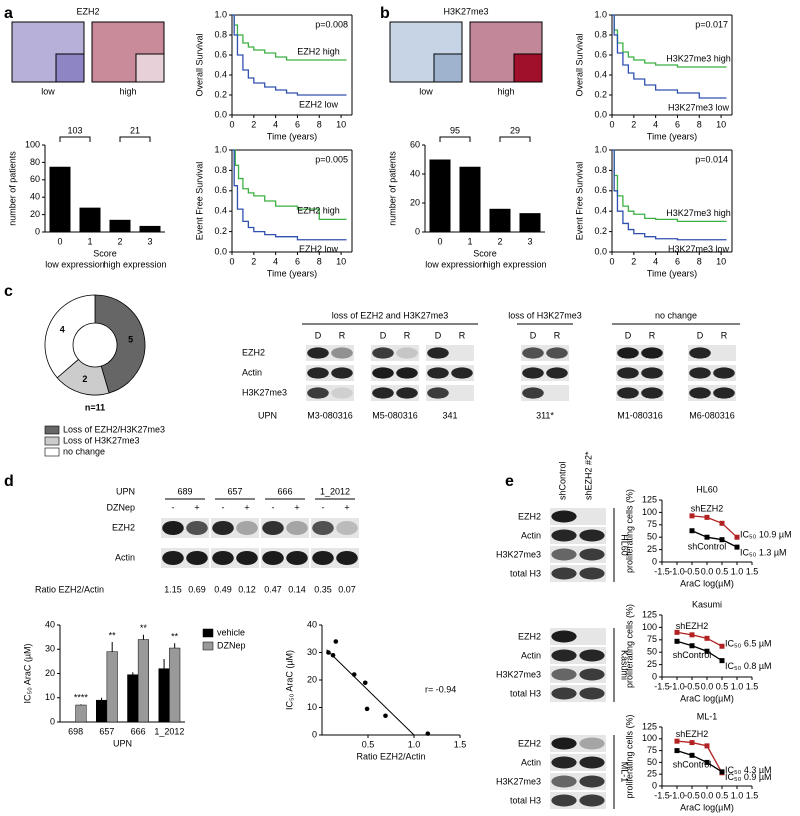 This screenshot has height=816, width=800. I want to click on x-tick-label: 3, so click(529, 241).